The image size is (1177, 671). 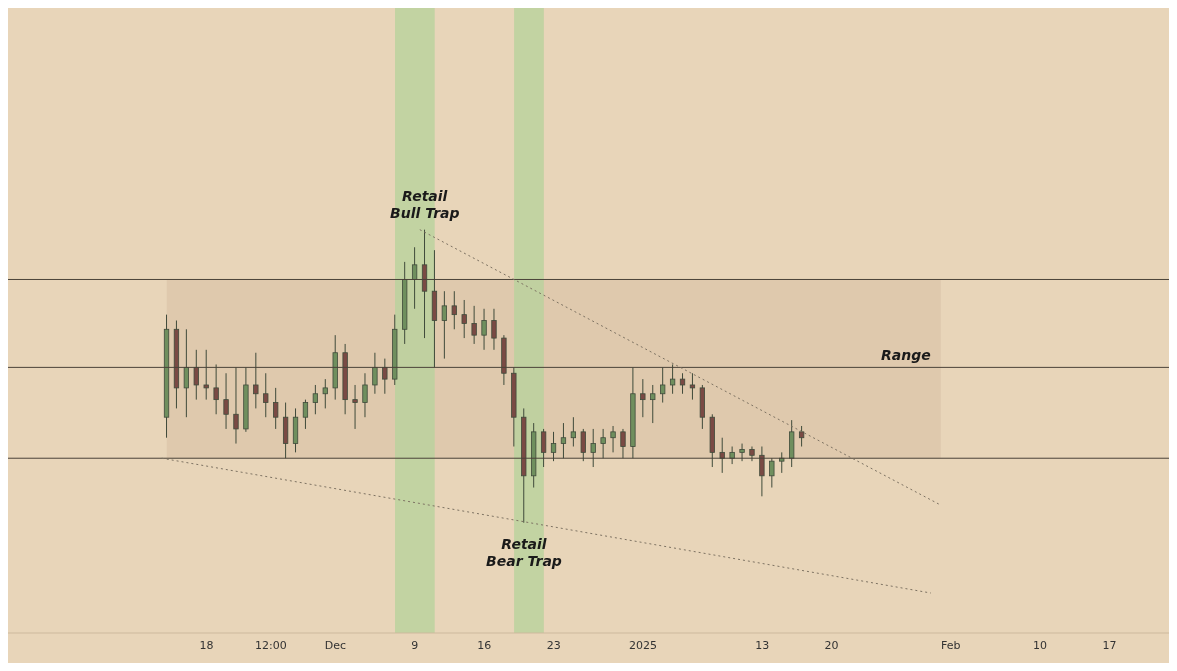 I want to click on x-tick-label: Dec, so click(x=335, y=645).